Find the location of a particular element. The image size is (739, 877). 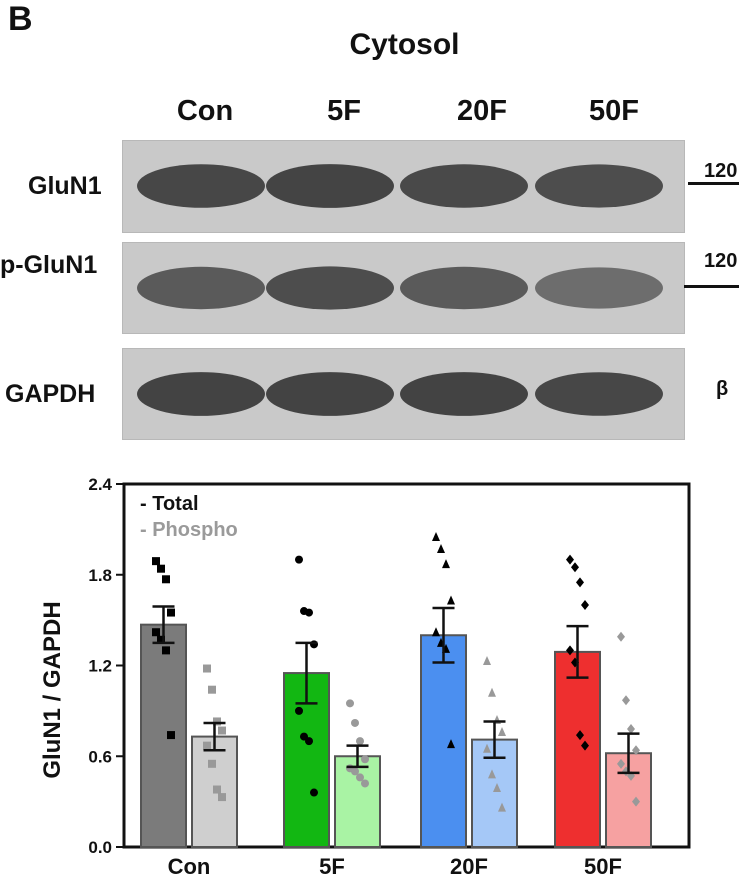

x-axis: Con 5F 20F 50F is located at coordinates (395, 865).